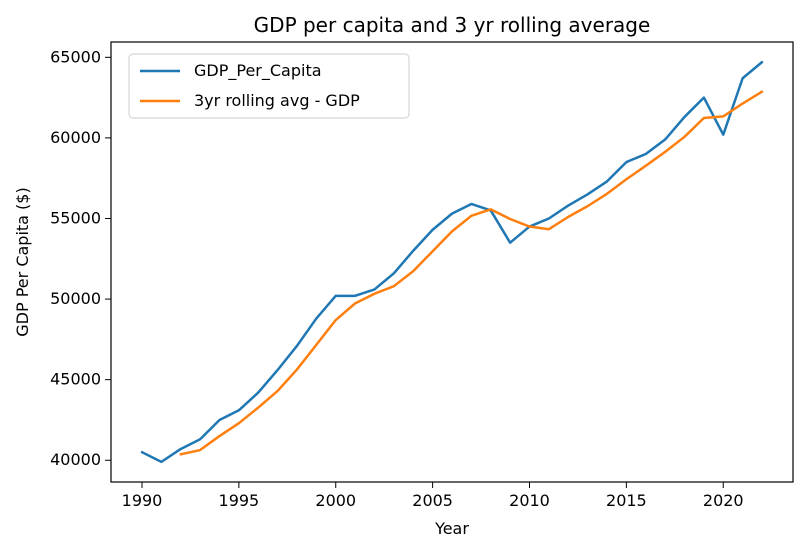 The width and height of the screenshot is (803, 554). I want to click on legend-box, so click(269, 86).